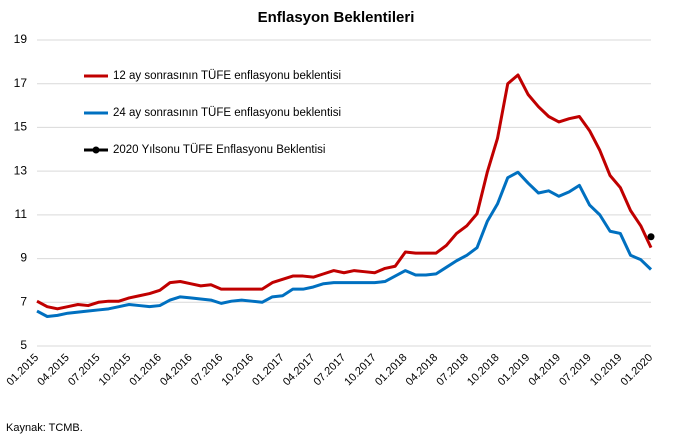 The width and height of the screenshot is (673, 442). I want to click on y-tick-label: 11, so click(21, 214).